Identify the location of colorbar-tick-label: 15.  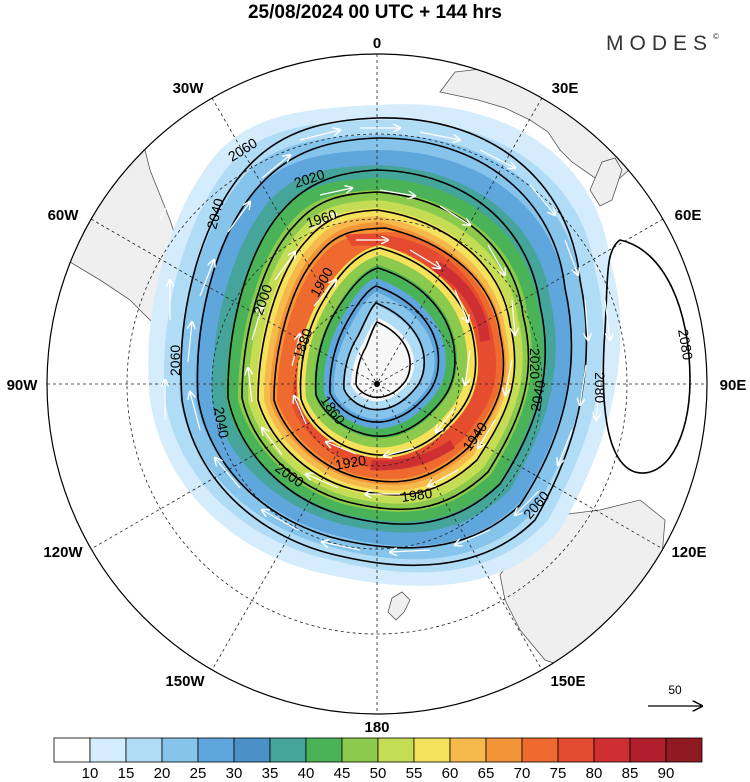
(126, 773).